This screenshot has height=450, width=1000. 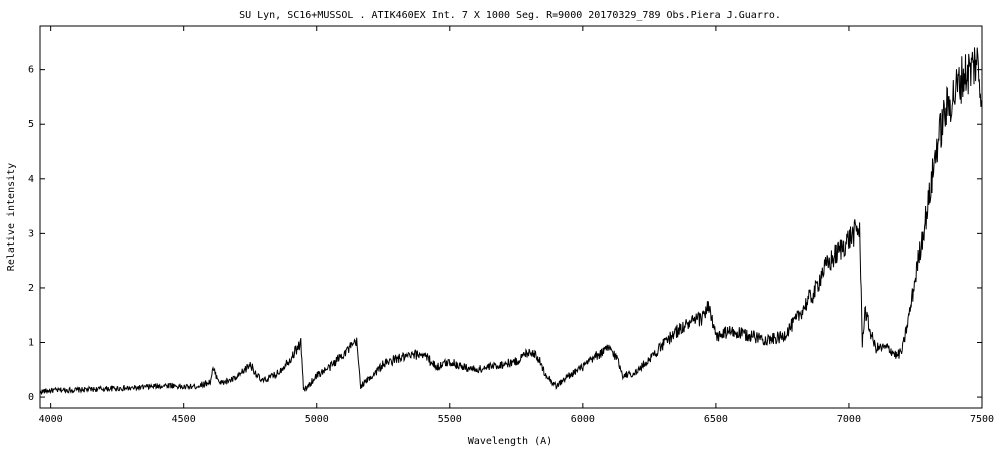 What do you see at coordinates (31, 179) in the screenshot?
I see `y-tick-label: 4` at bounding box center [31, 179].